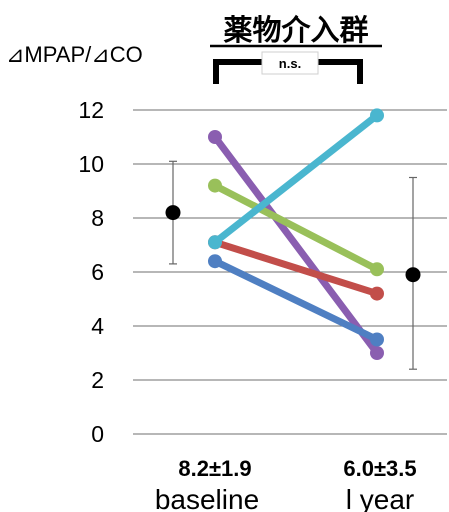 The height and width of the screenshot is (512, 449). Describe the element at coordinates (380, 498) in the screenshot. I see `category-label-one-year: l year` at that location.